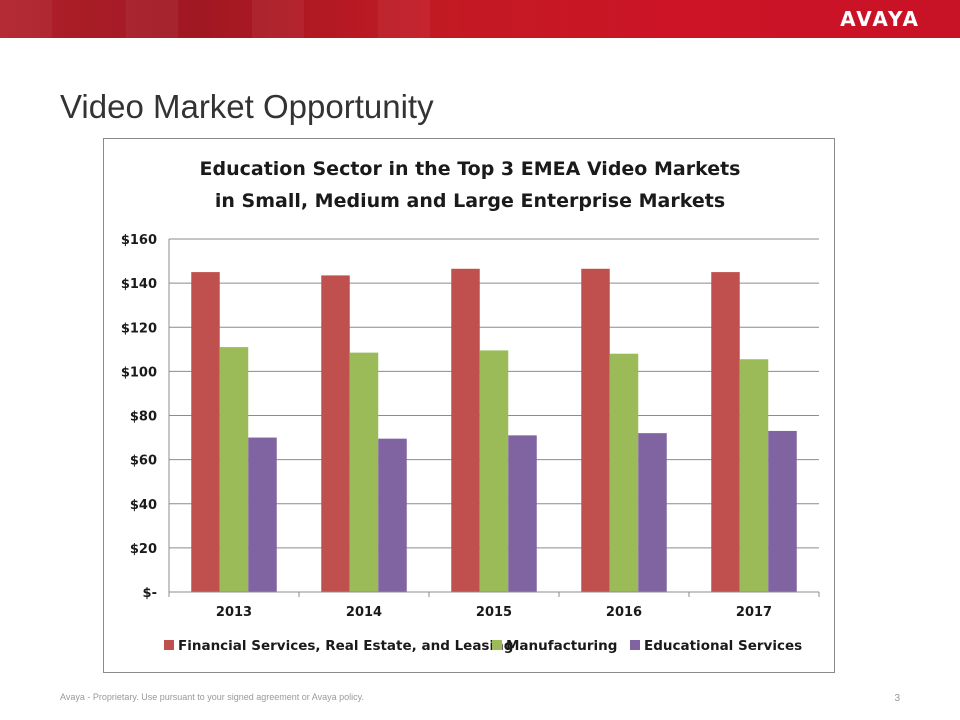  I want to click on y-tick-label: $140, so click(139, 284).